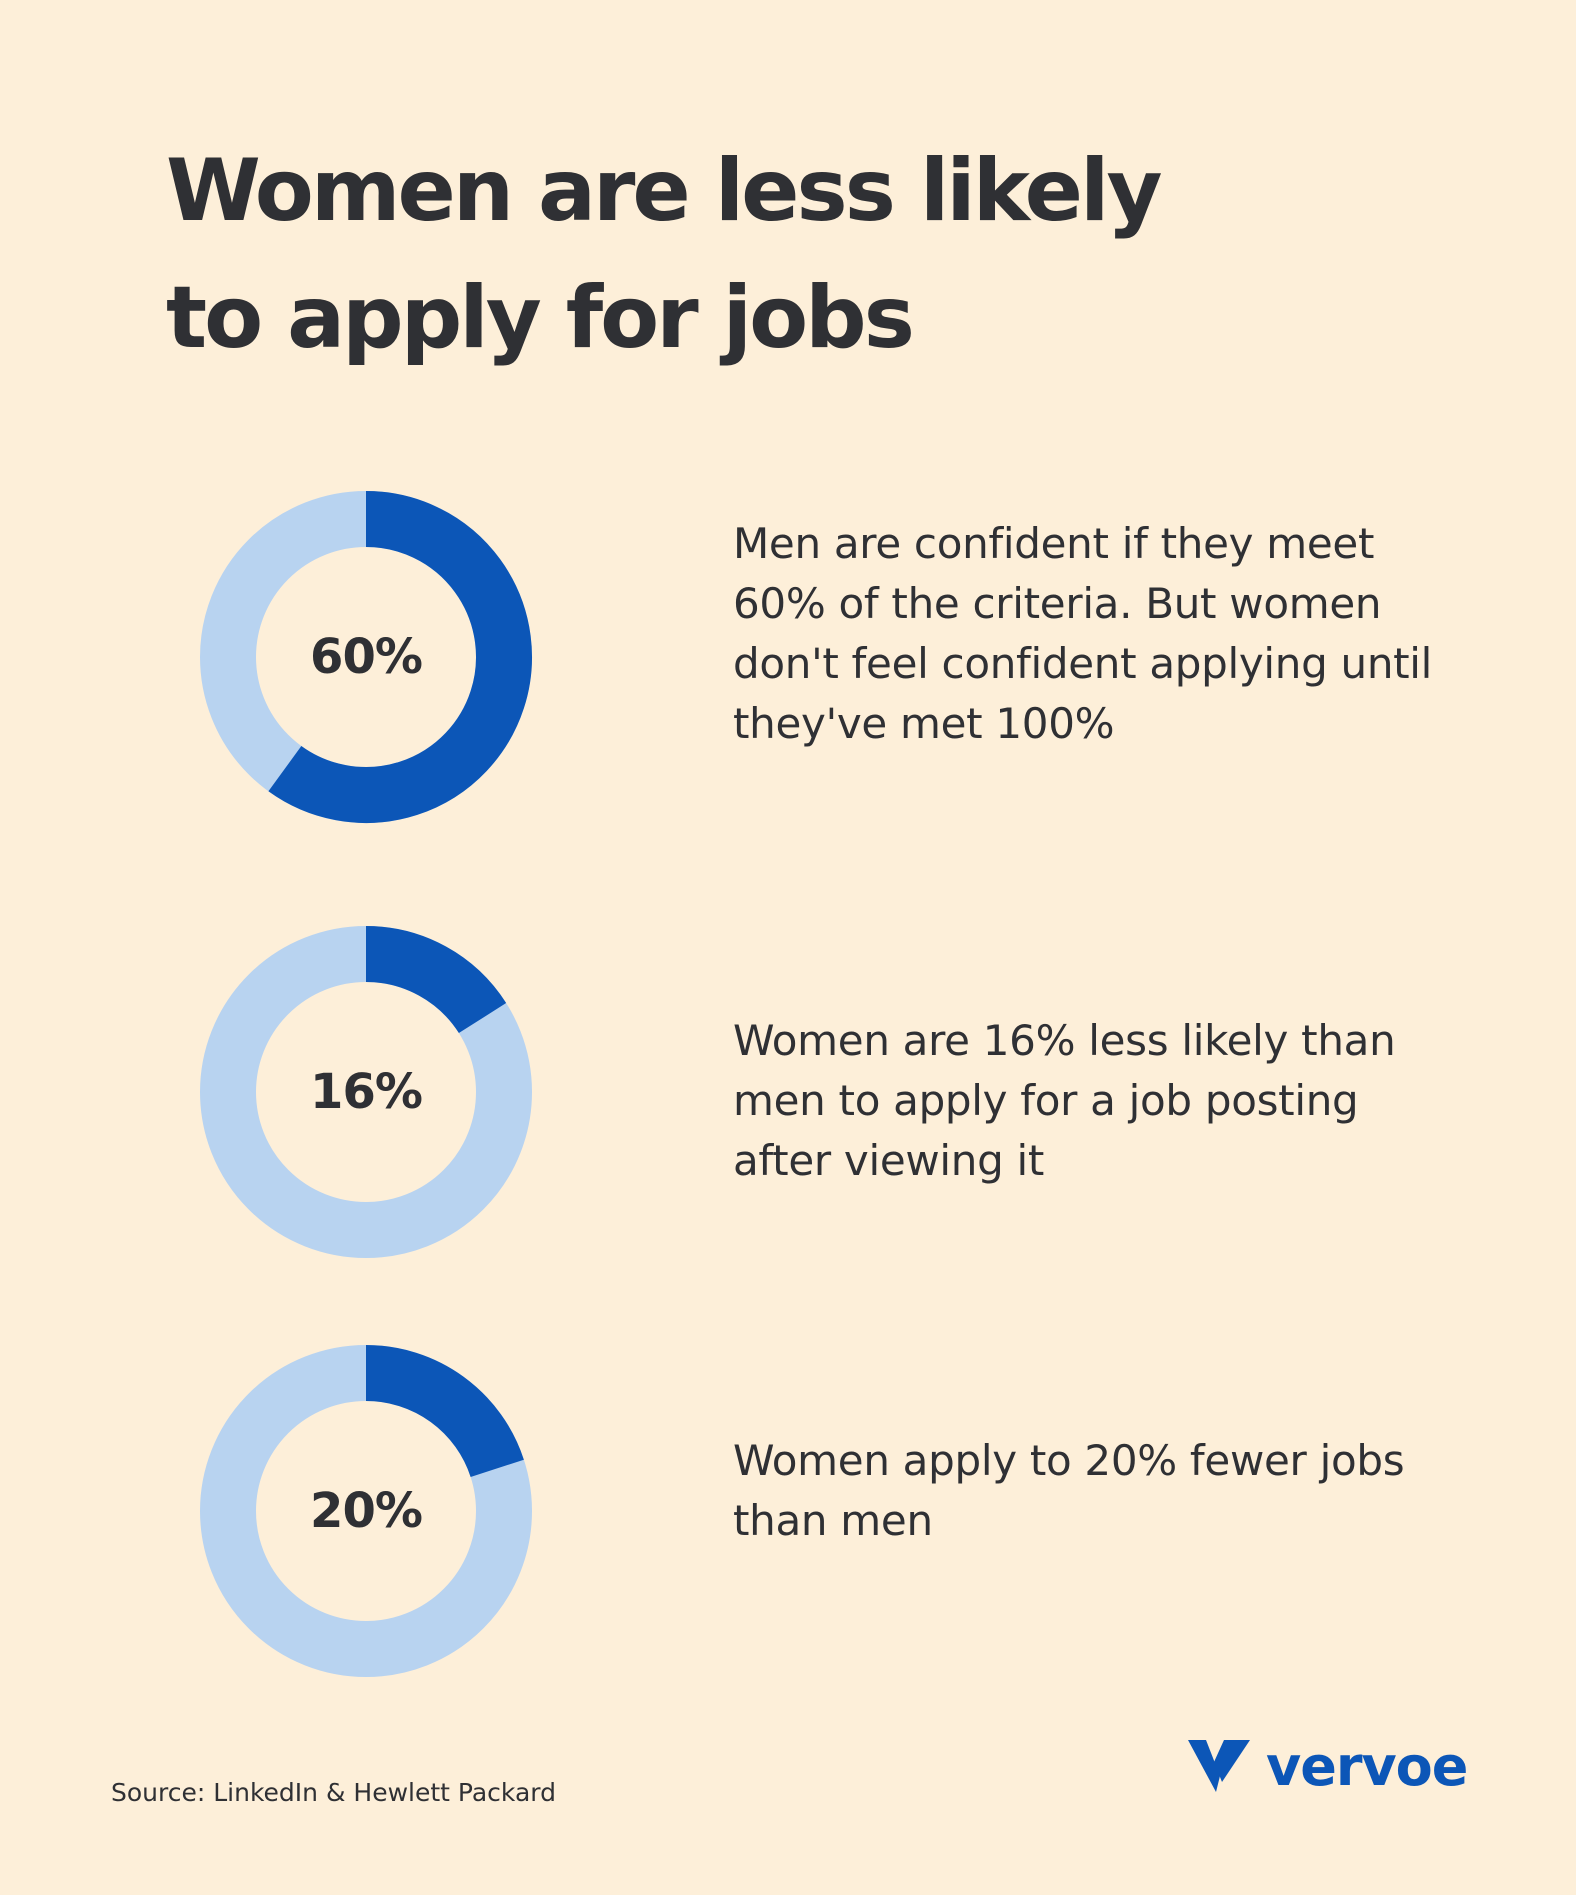  What do you see at coordinates (1069, 1490) in the screenshot?
I see `stat-description: Women apply to 20% fewer jobs than men` at bounding box center [1069, 1490].